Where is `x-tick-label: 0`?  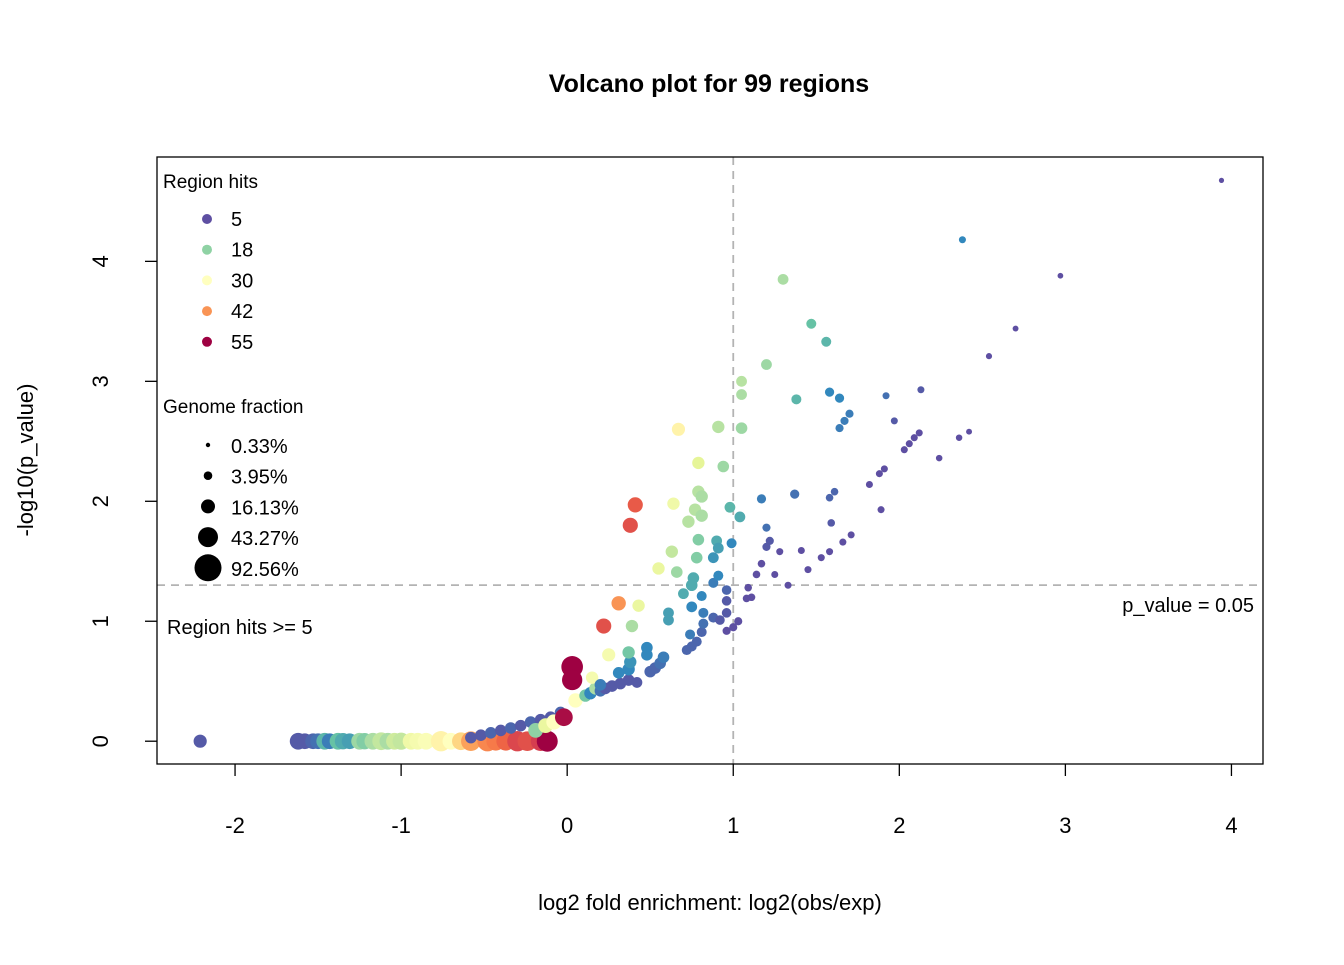 x-tick-label: 0 is located at coordinates (567, 825).